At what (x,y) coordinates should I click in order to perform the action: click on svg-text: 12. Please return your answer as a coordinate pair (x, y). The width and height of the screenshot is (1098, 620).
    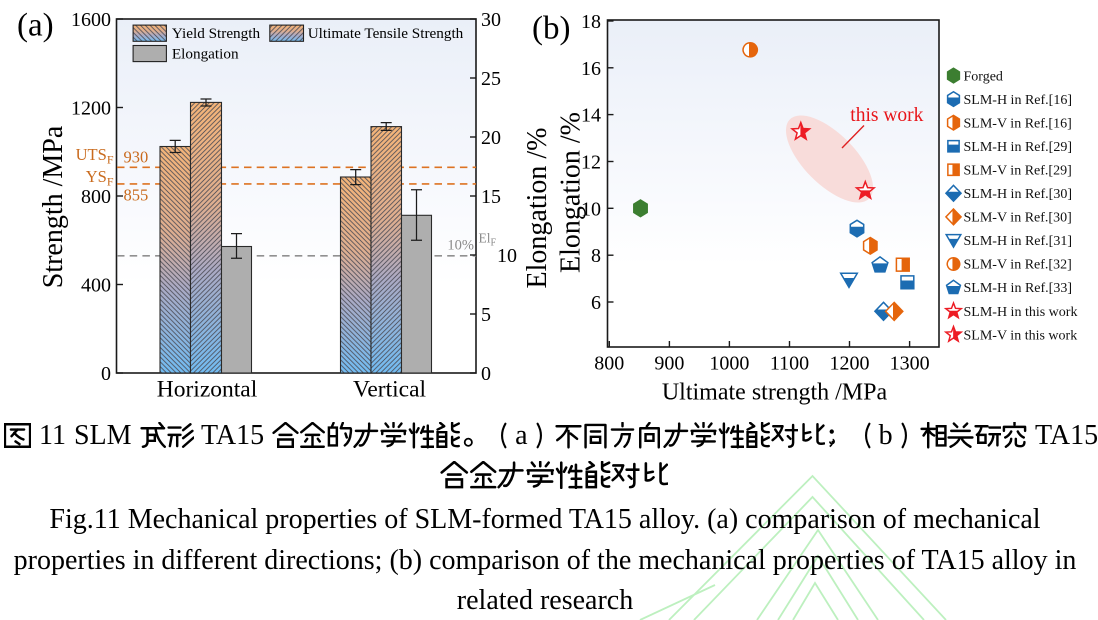
    Looking at the image, I should click on (591, 163).